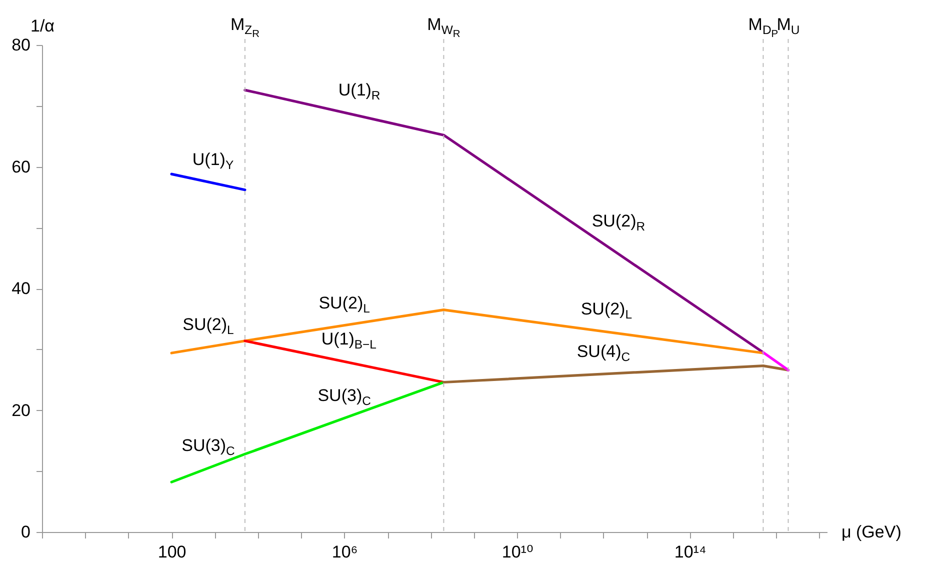 The image size is (931, 562). I want to click on x-axis-title: μ (GeV), so click(872, 532).